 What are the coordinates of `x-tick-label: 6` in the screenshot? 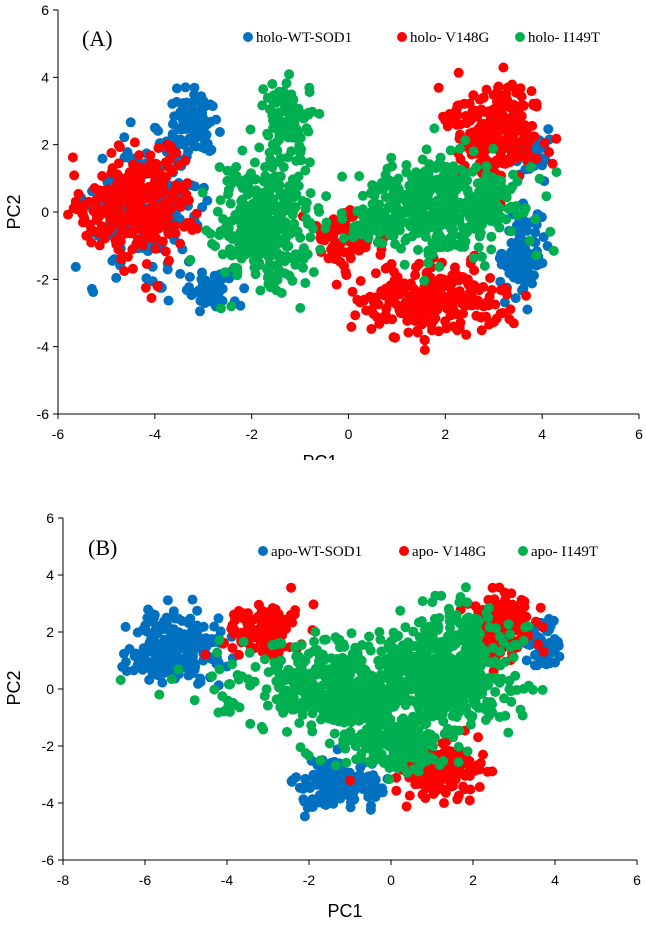 It's located at (637, 880).